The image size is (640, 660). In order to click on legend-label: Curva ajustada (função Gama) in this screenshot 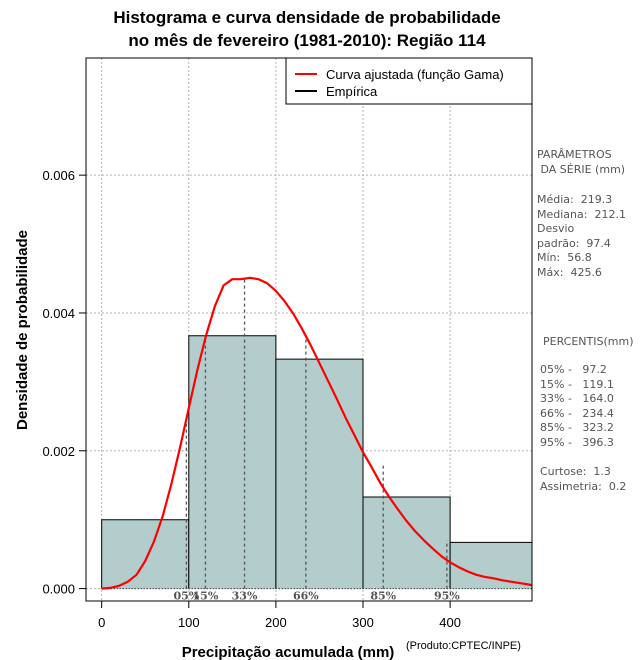, I will do `click(415, 74)`.